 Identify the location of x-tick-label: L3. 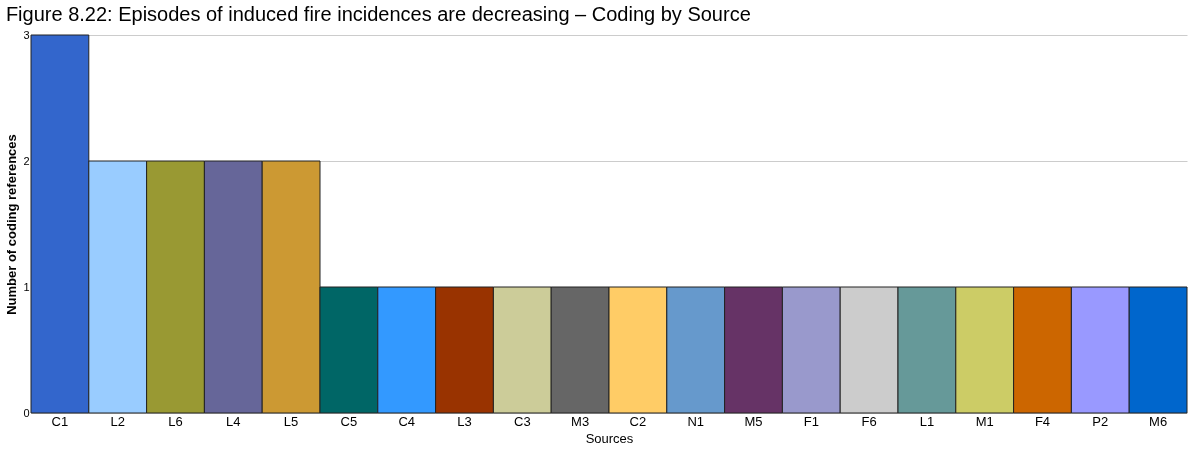
(464, 421).